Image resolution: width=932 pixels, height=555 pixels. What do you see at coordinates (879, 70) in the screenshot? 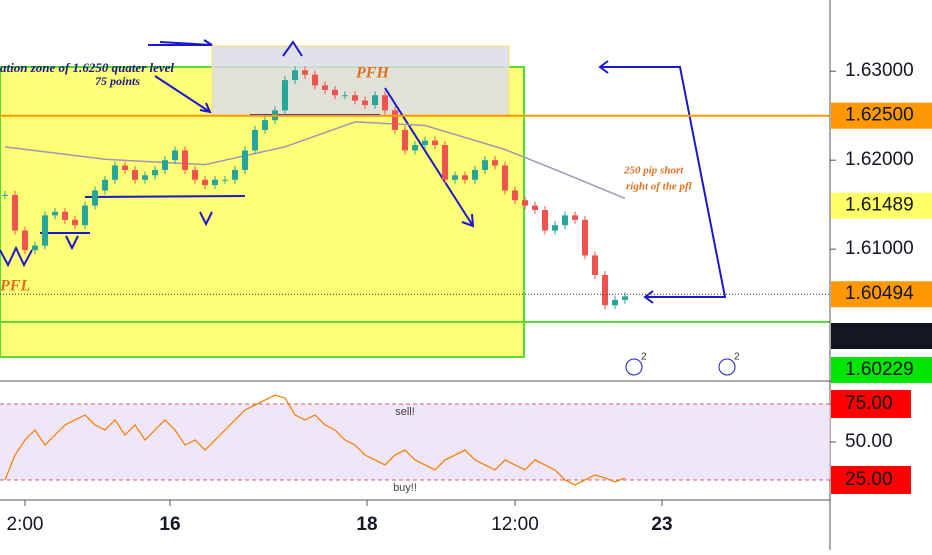
I see `y-tick-label: 1.63000` at bounding box center [879, 70].